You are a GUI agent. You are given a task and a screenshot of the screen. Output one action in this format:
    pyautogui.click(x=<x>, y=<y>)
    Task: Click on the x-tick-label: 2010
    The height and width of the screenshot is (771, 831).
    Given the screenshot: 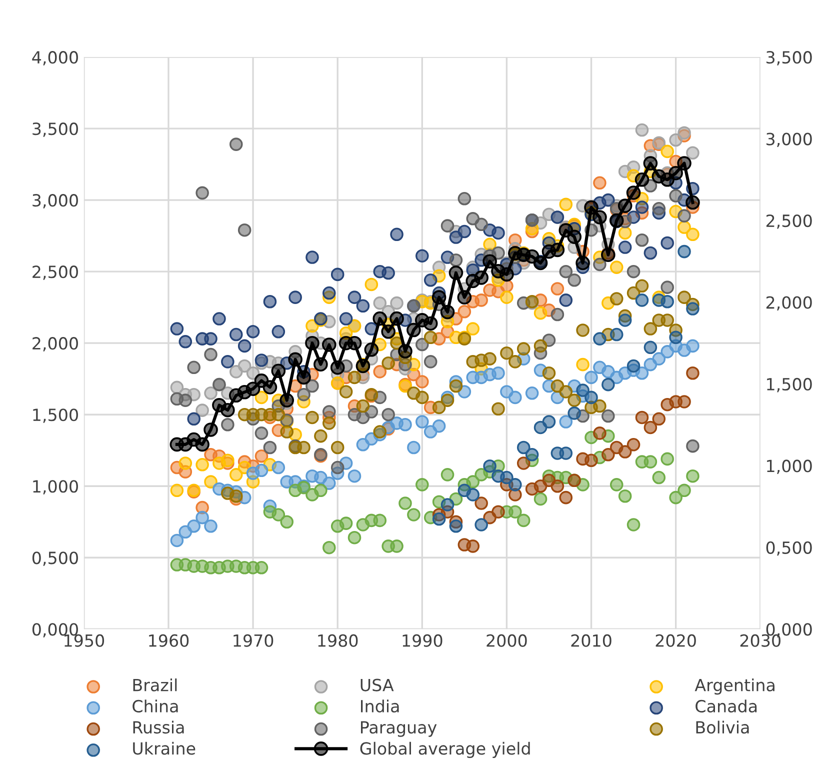 What is the action you would take?
    pyautogui.click(x=591, y=640)
    